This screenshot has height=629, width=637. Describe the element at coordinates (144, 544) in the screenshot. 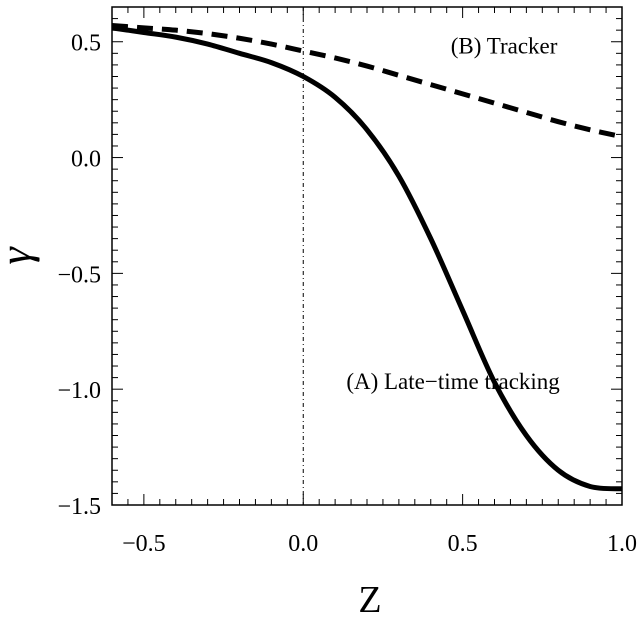

I see `x-tick-label: −0.5` at that location.